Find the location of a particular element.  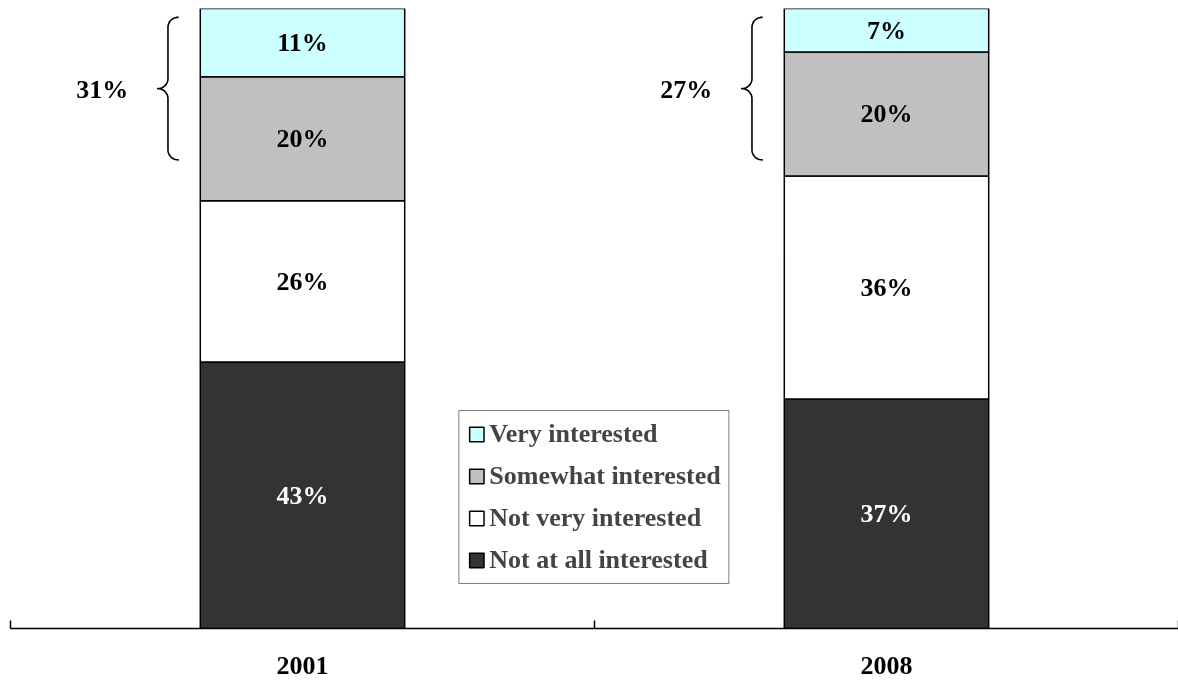

data-label: 36% is located at coordinates (886, 287).